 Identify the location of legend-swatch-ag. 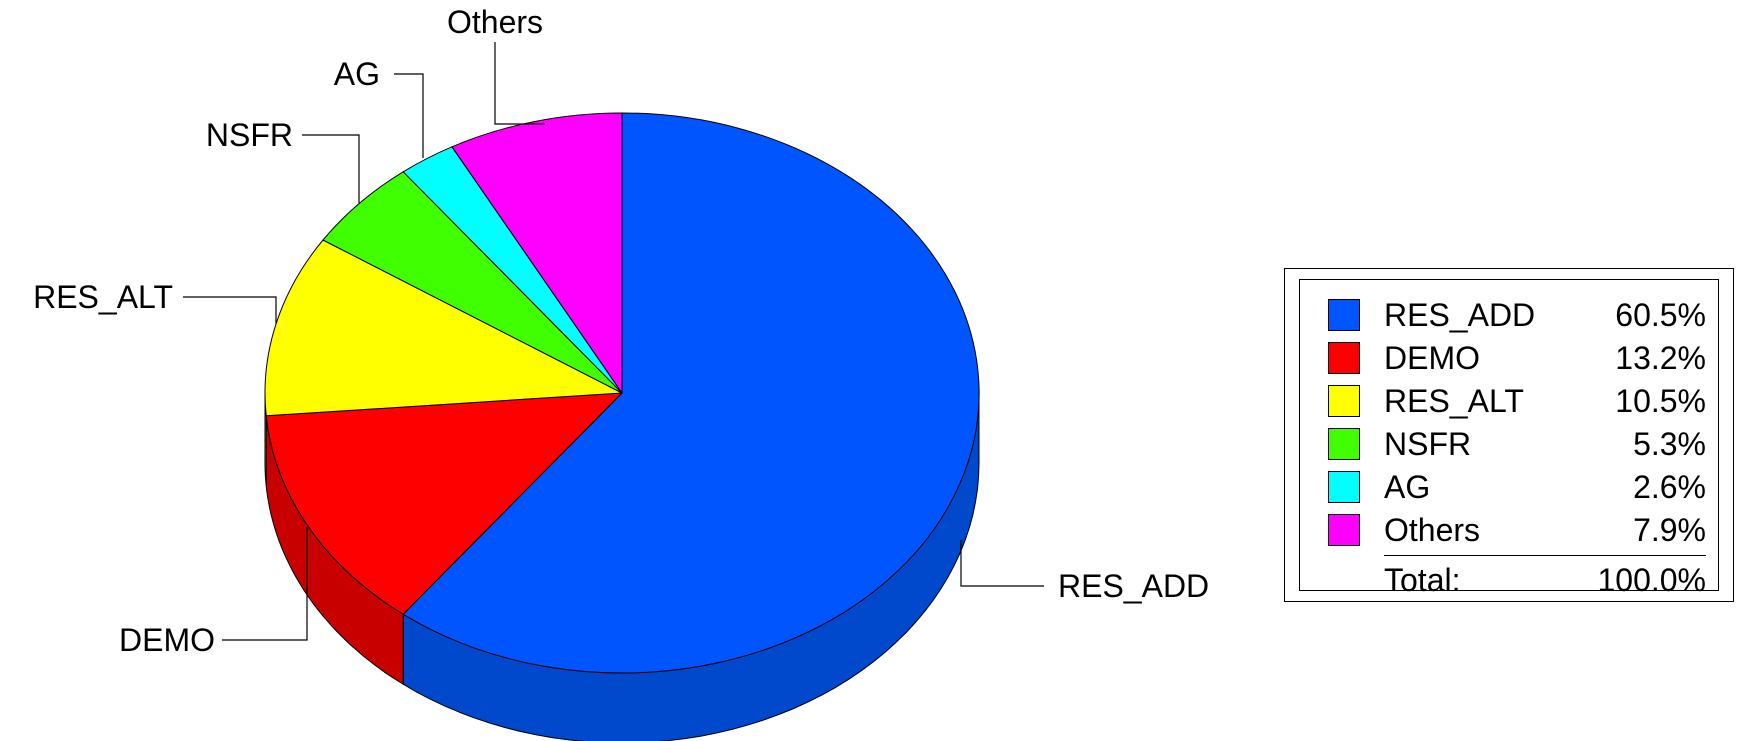
(1344, 487).